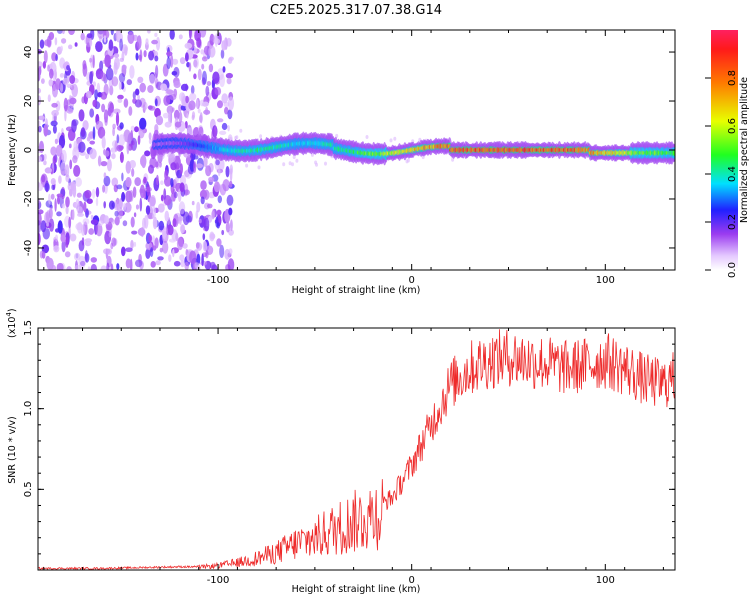 Image resolution: width=750 pixels, height=600 pixels. What do you see at coordinates (9, 314) in the screenshot?
I see `snr-multiplier-exponent: 4` at bounding box center [9, 314].